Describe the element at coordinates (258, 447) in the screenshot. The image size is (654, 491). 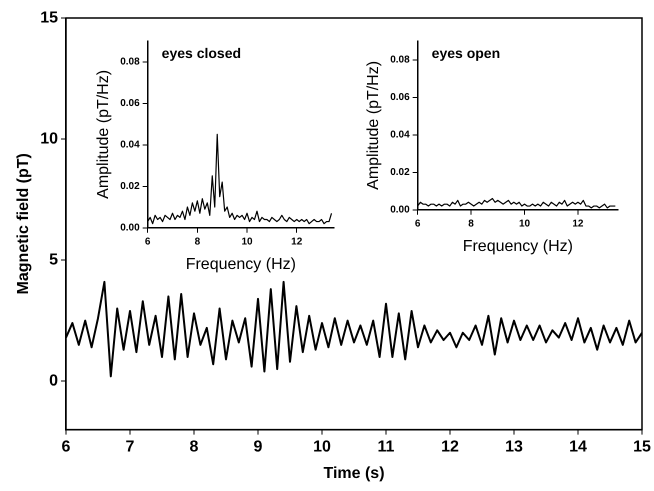
I see `x-tick-label: 9` at that location.